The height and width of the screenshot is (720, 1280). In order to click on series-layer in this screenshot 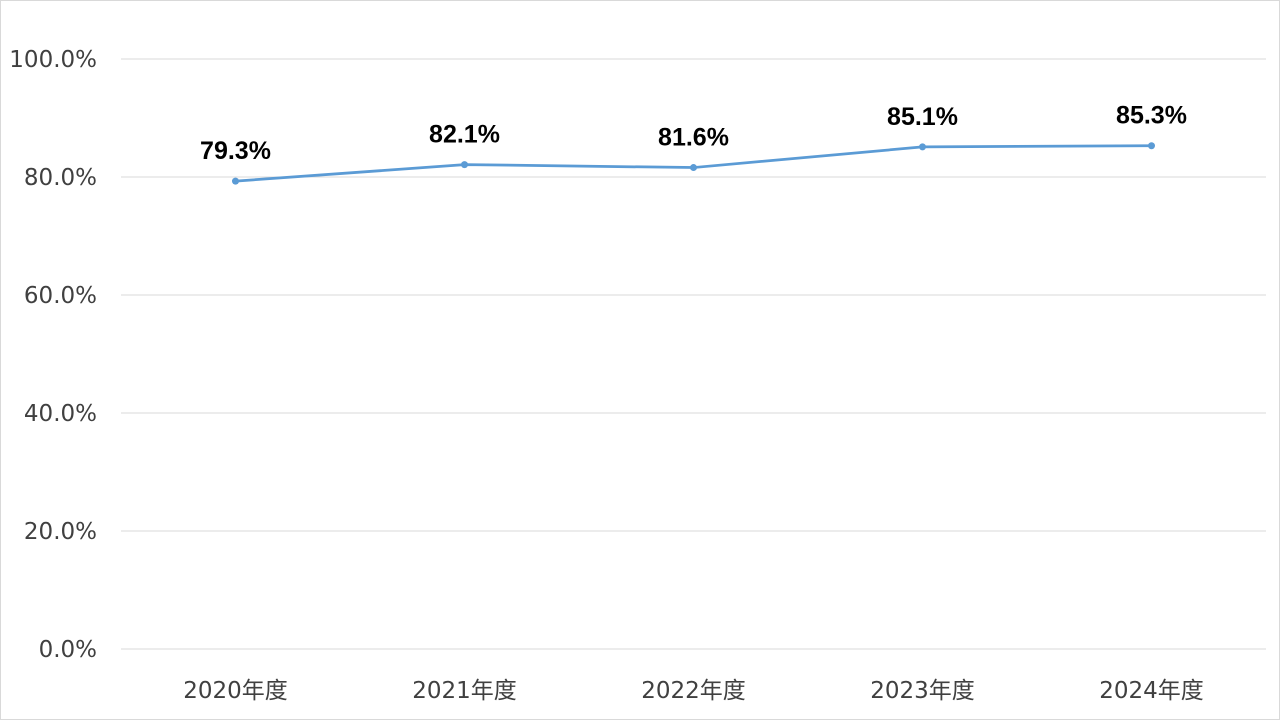, I will do `click(693, 163)`.